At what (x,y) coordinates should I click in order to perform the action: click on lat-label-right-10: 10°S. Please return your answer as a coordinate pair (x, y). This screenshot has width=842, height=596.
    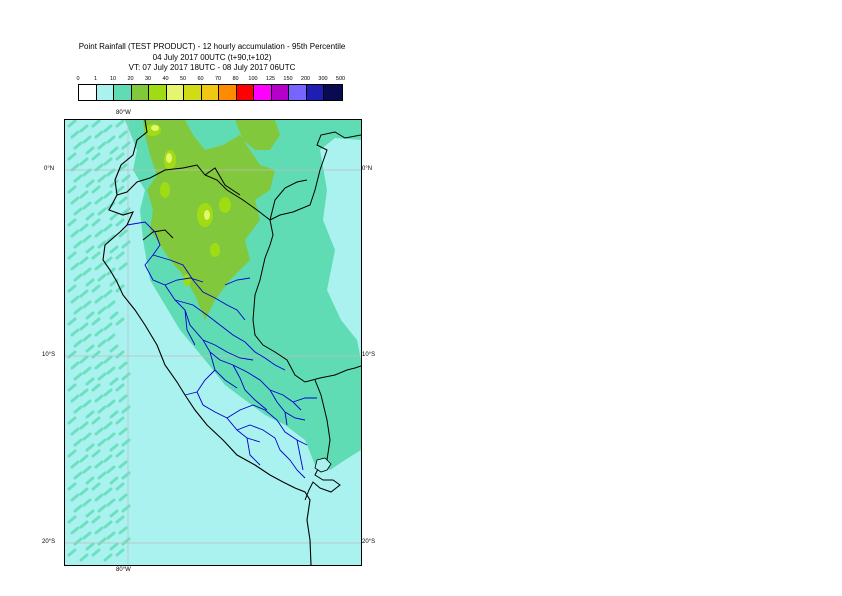
    Looking at the image, I should click on (369, 355).